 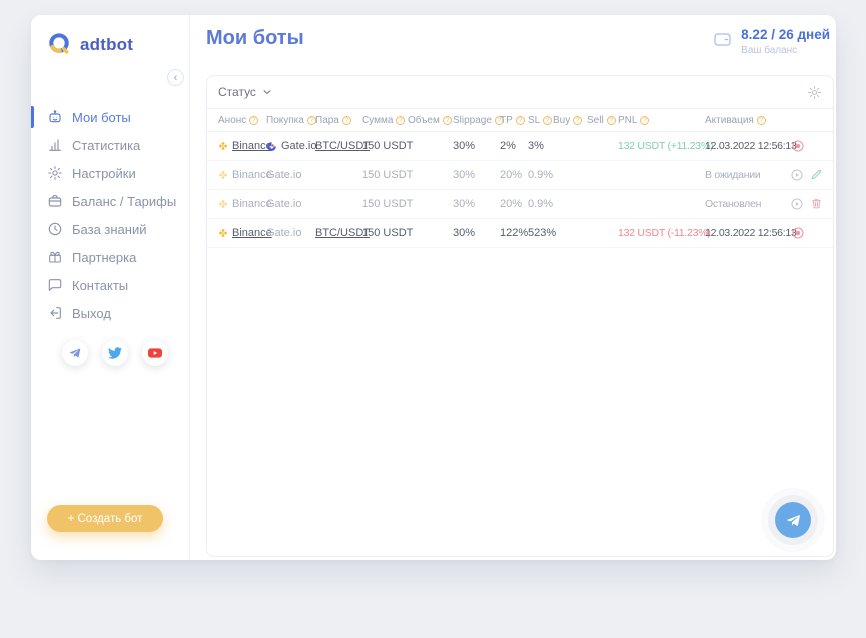 I want to click on status-filter-dropdown: Статус, so click(x=245, y=92).